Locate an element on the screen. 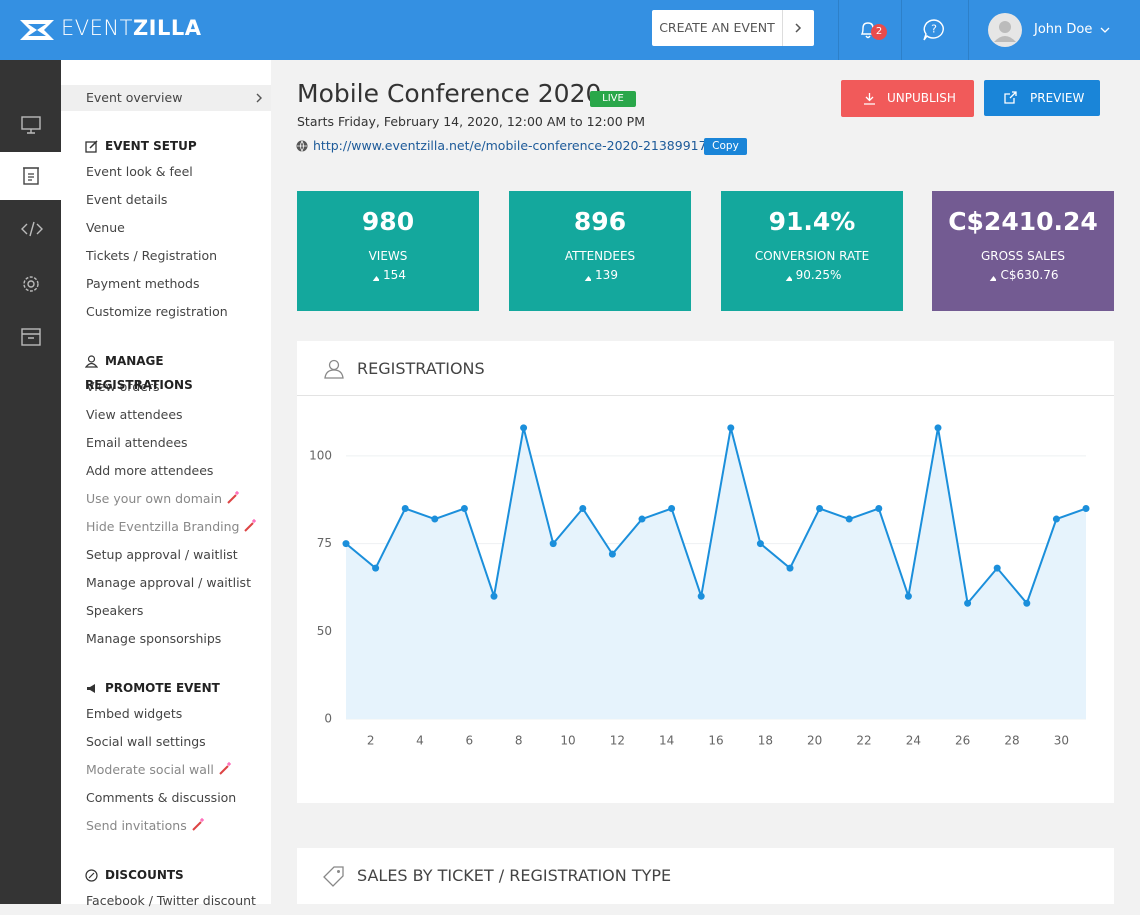 This screenshot has width=1140, height=915. sidebar-item: Tickets / Registration is located at coordinates (166, 256).